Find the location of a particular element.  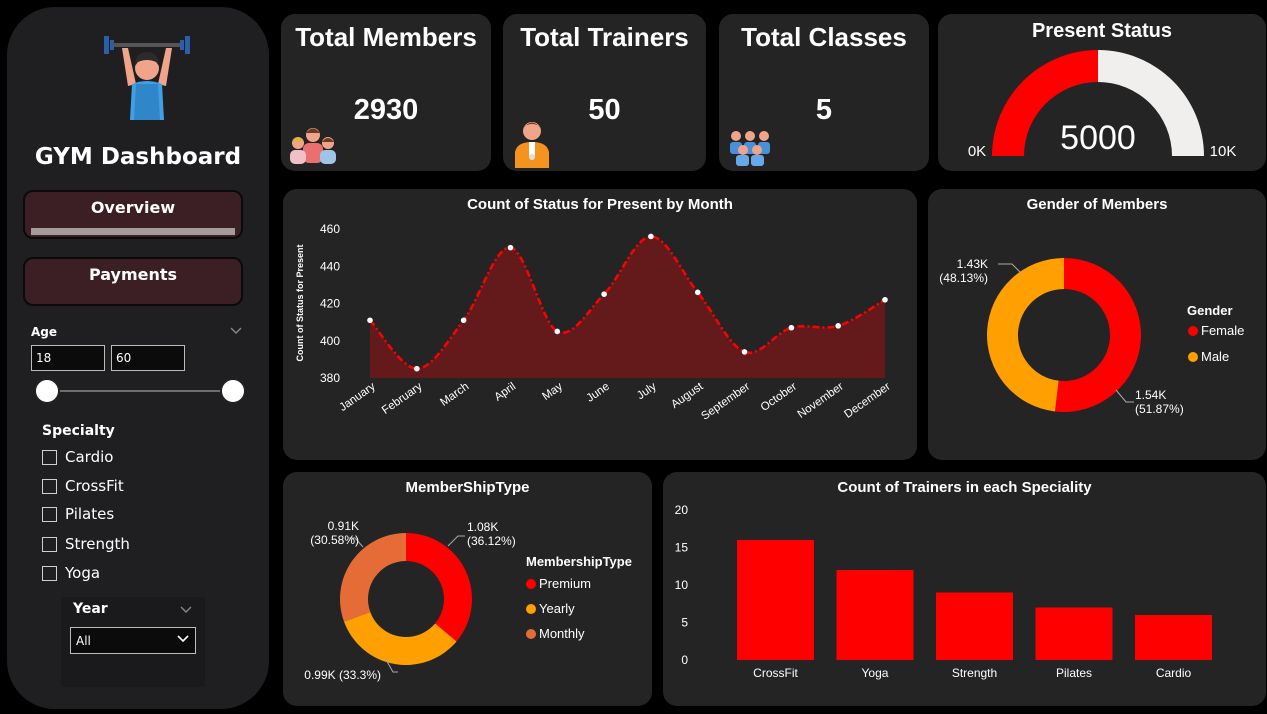

gauge-max-label: 10K is located at coordinates (1223, 151).